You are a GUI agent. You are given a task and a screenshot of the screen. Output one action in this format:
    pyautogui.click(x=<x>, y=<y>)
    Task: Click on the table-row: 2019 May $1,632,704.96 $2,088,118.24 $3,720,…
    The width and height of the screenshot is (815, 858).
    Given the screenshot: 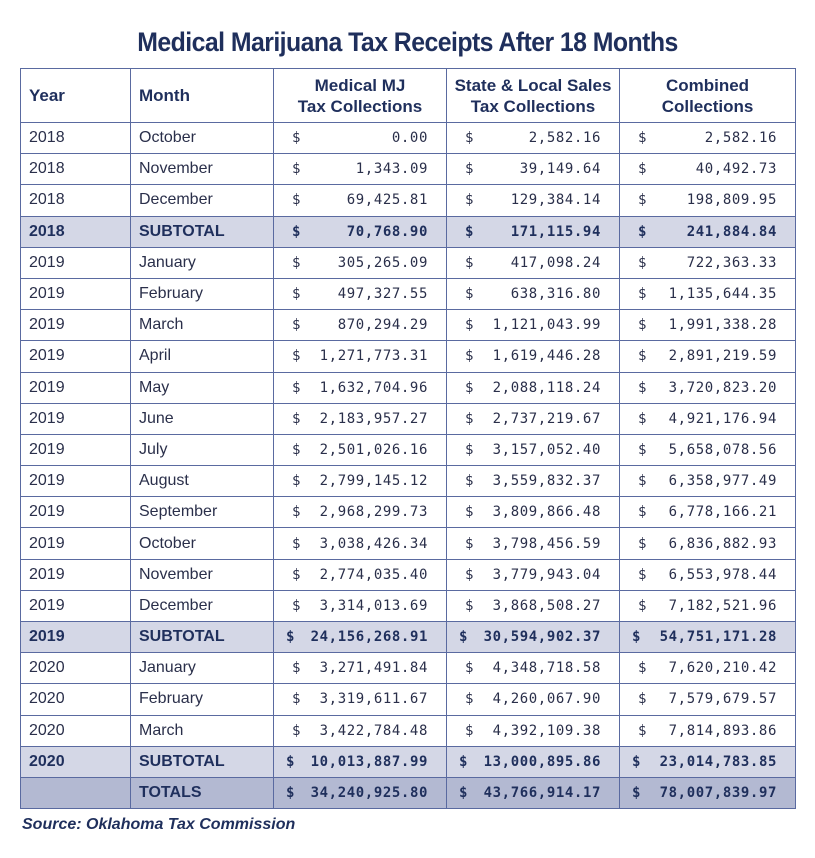 What is the action you would take?
    pyautogui.click(x=408, y=387)
    